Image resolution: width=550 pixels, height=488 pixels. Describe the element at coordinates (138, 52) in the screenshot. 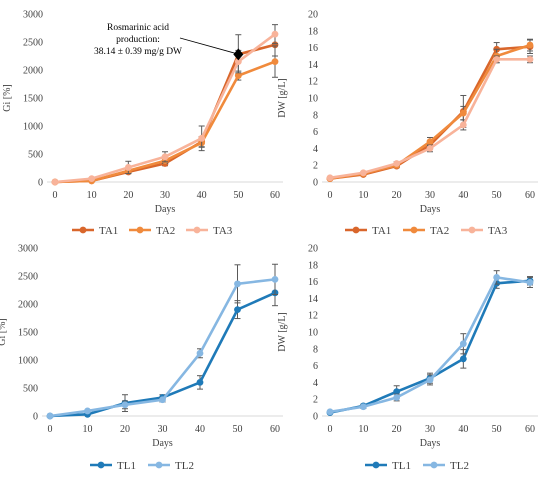

I see `annotation-text: 38.14 ± 0.39 mg/g DW` at that location.